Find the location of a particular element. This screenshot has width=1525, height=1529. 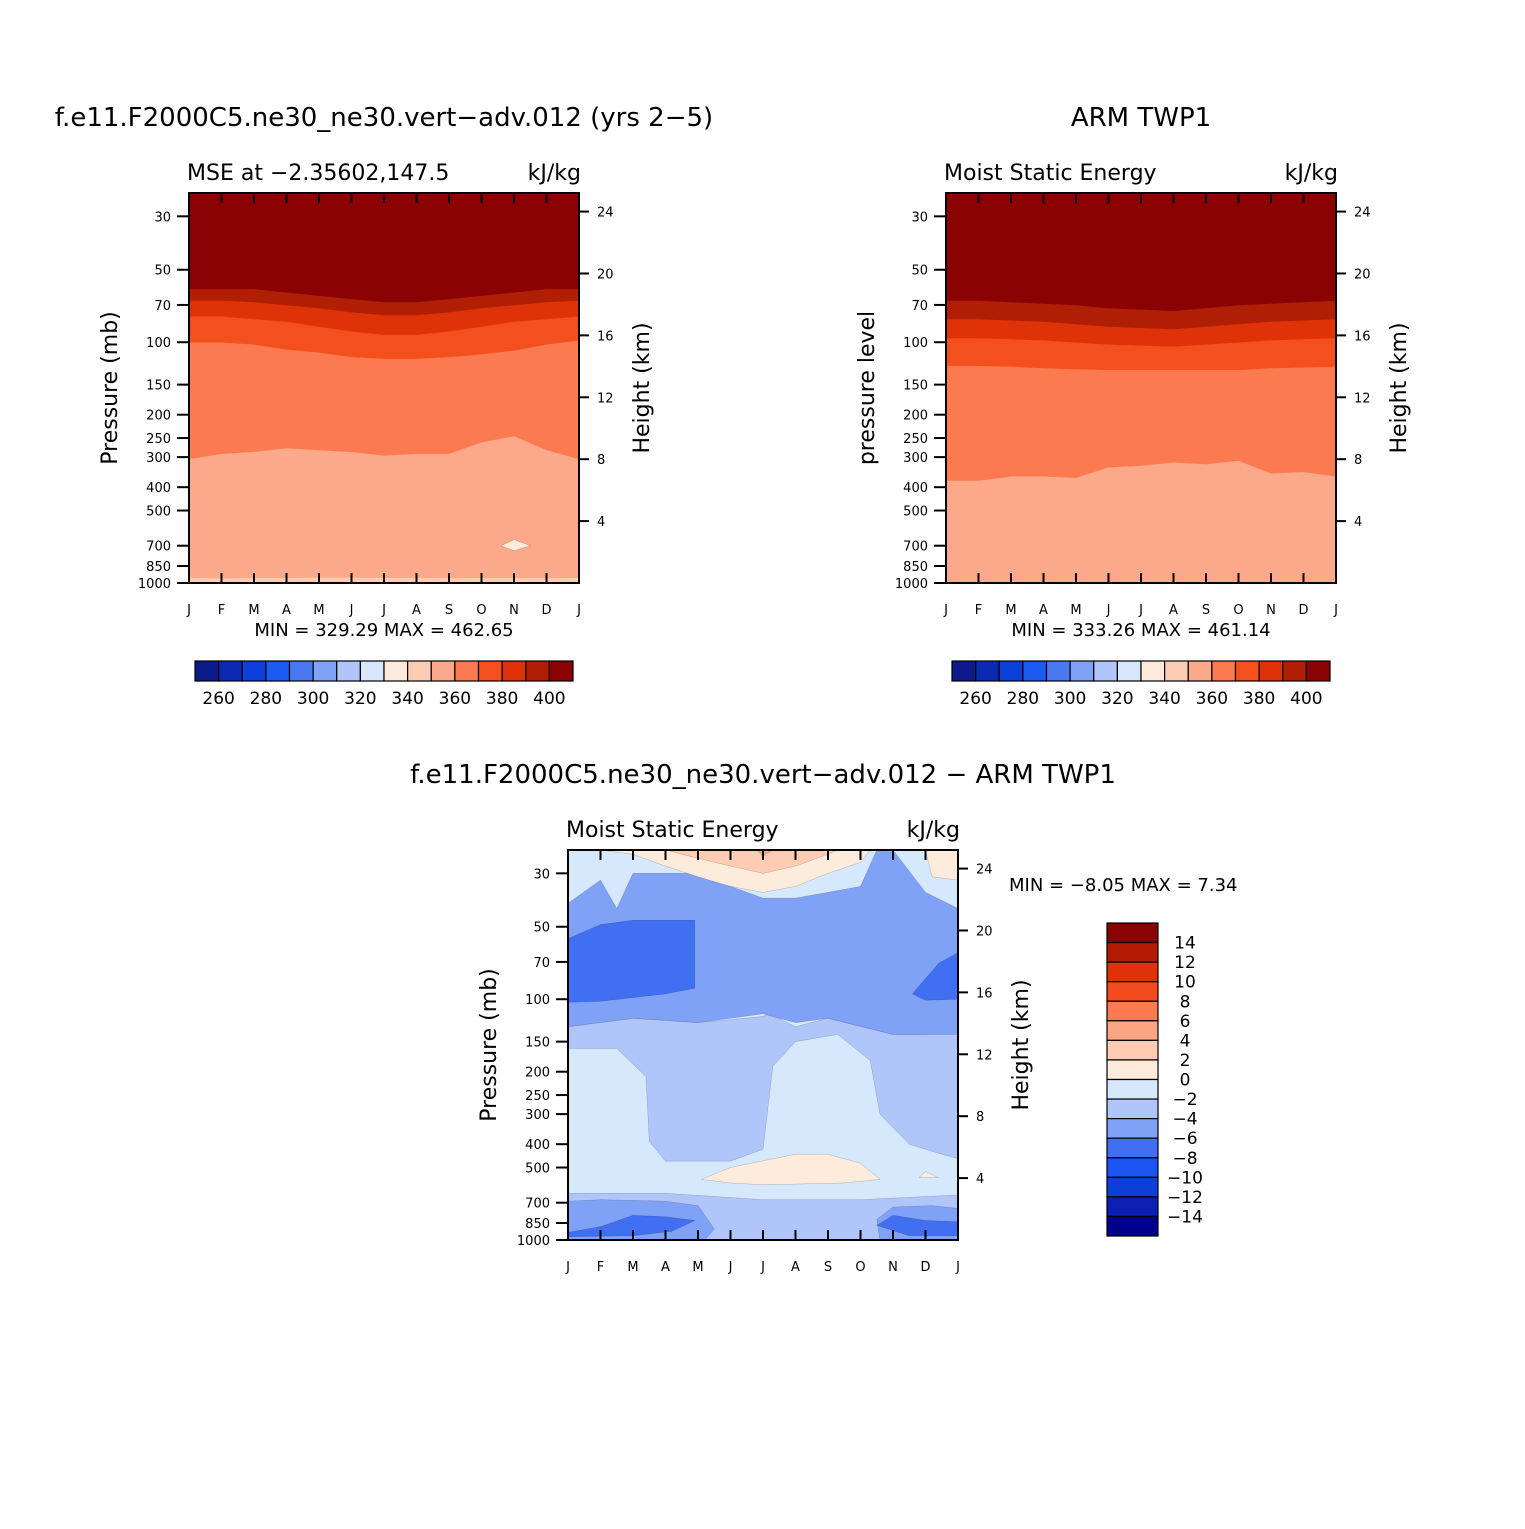

colorbar-label: −10 is located at coordinates (1185, 1178).